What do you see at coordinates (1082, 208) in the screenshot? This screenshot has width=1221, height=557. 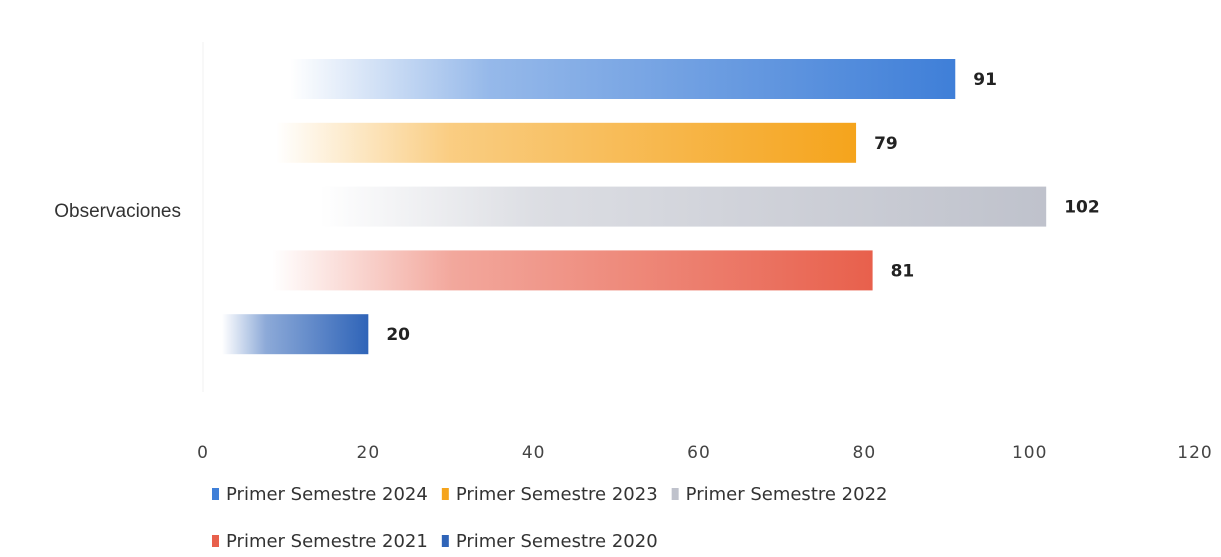 I see `data-label: 102` at bounding box center [1082, 208].